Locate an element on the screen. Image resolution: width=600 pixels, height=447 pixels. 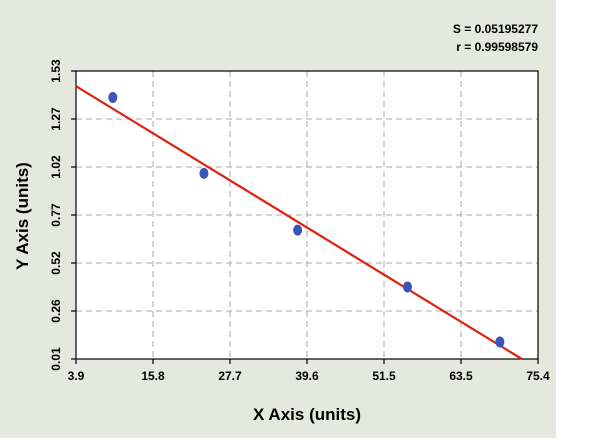
x-tick-label: 75.4 is located at coordinates (538, 376).